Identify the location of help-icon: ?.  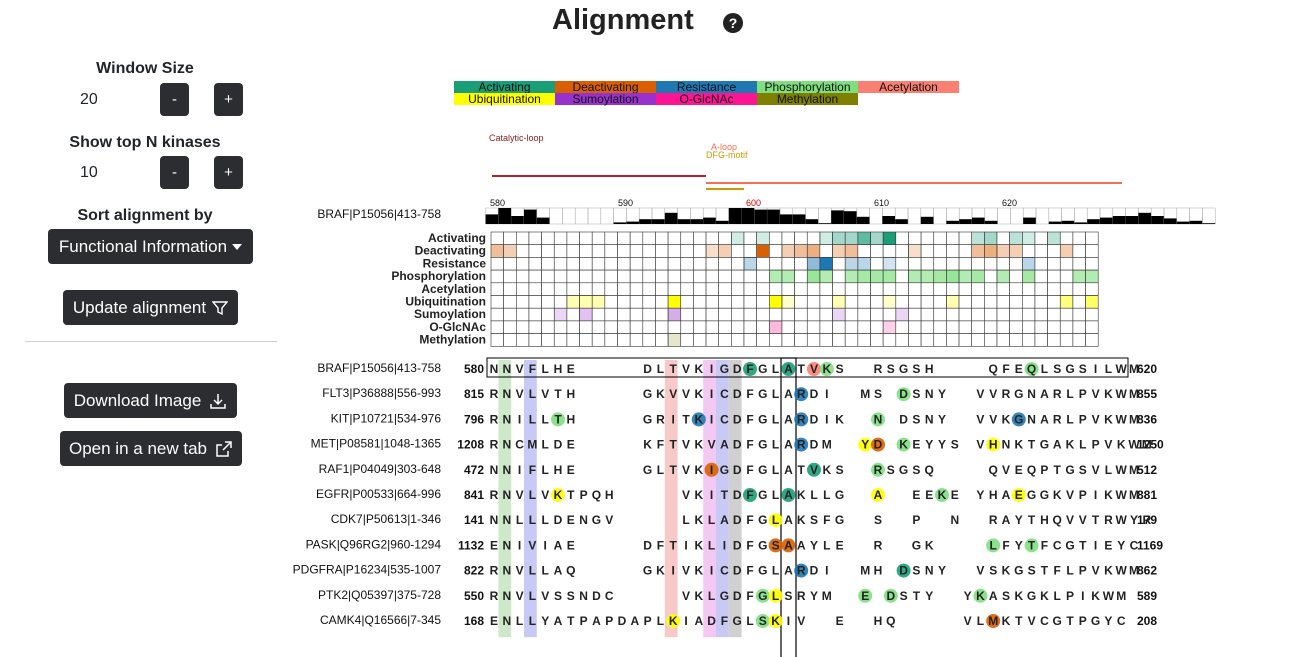
(733, 23).